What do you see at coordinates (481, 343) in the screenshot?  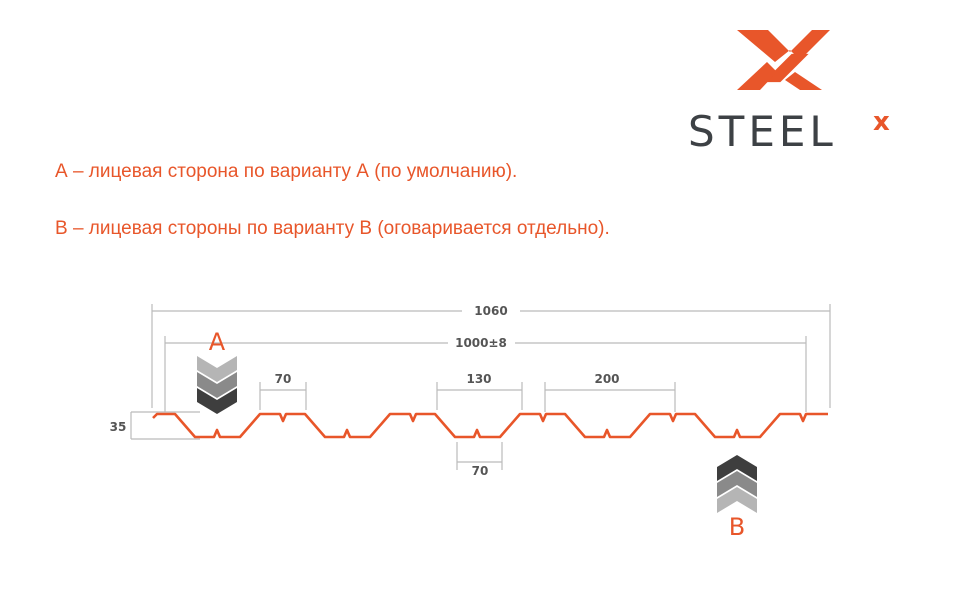 I see `dim-1000: 1000±8` at bounding box center [481, 343].